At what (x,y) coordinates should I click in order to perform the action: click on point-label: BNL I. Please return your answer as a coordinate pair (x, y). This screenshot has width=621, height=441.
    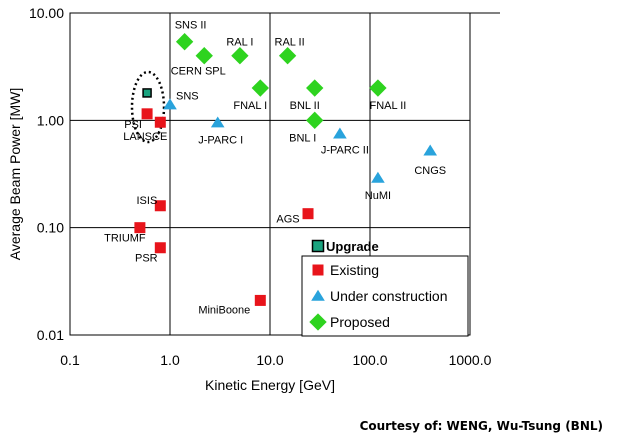
    Looking at the image, I should click on (302, 138).